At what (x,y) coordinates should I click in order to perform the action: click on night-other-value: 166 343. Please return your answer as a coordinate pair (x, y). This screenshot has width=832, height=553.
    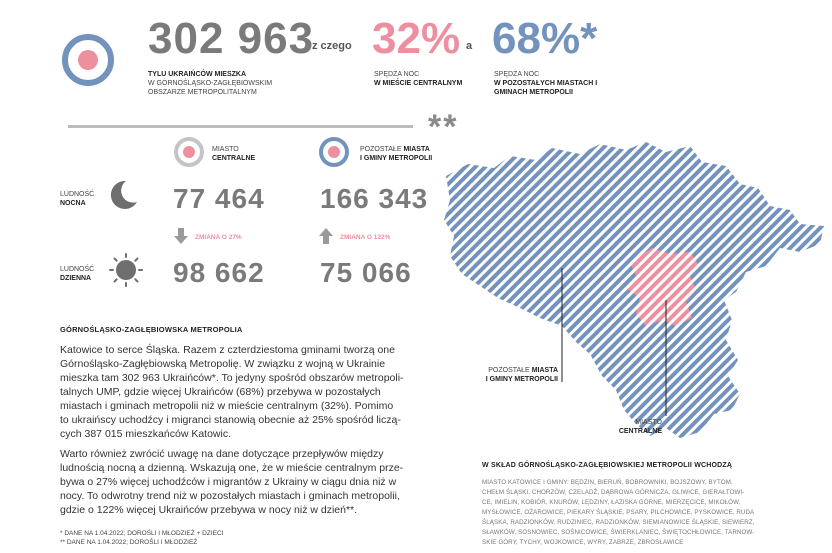
    Looking at the image, I should click on (374, 198).